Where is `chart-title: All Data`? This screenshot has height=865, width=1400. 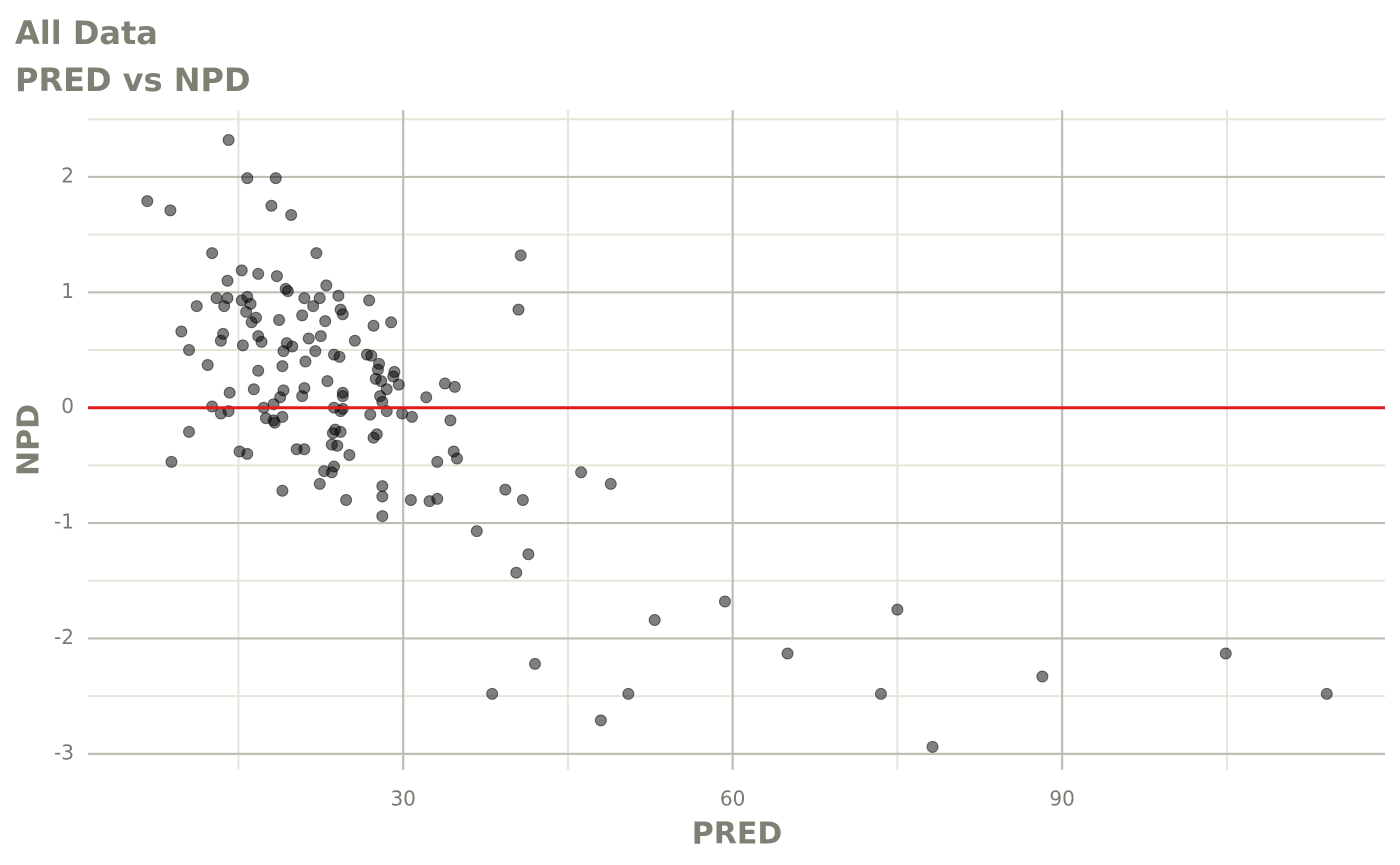
chart-title: All Data is located at coordinates (86, 33).